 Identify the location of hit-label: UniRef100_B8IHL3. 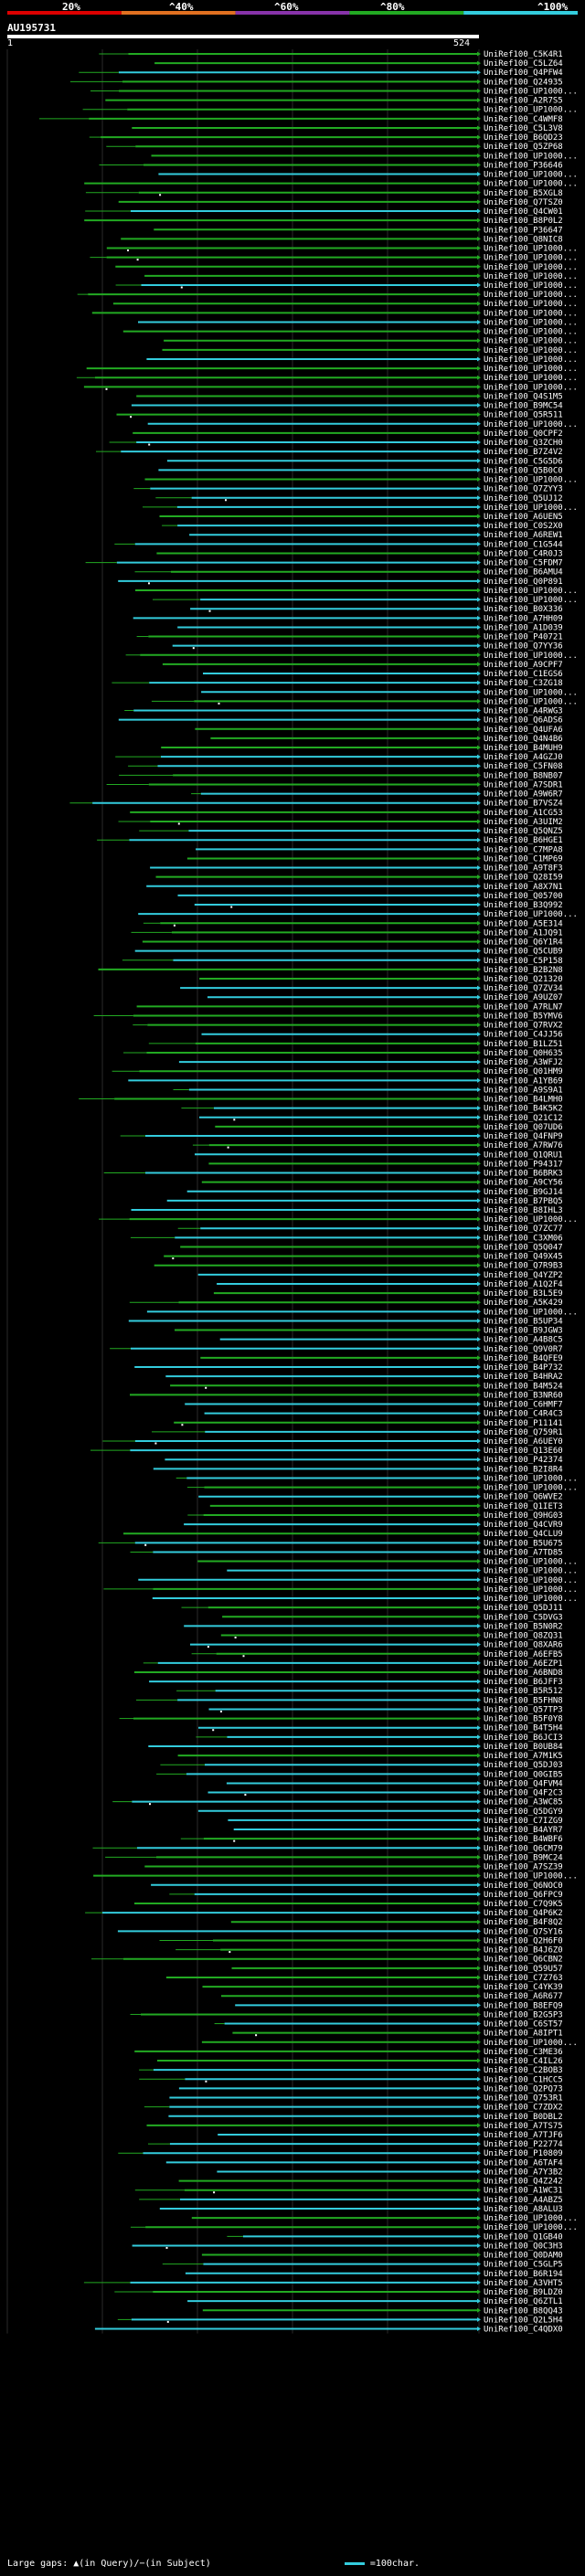
(523, 1210).